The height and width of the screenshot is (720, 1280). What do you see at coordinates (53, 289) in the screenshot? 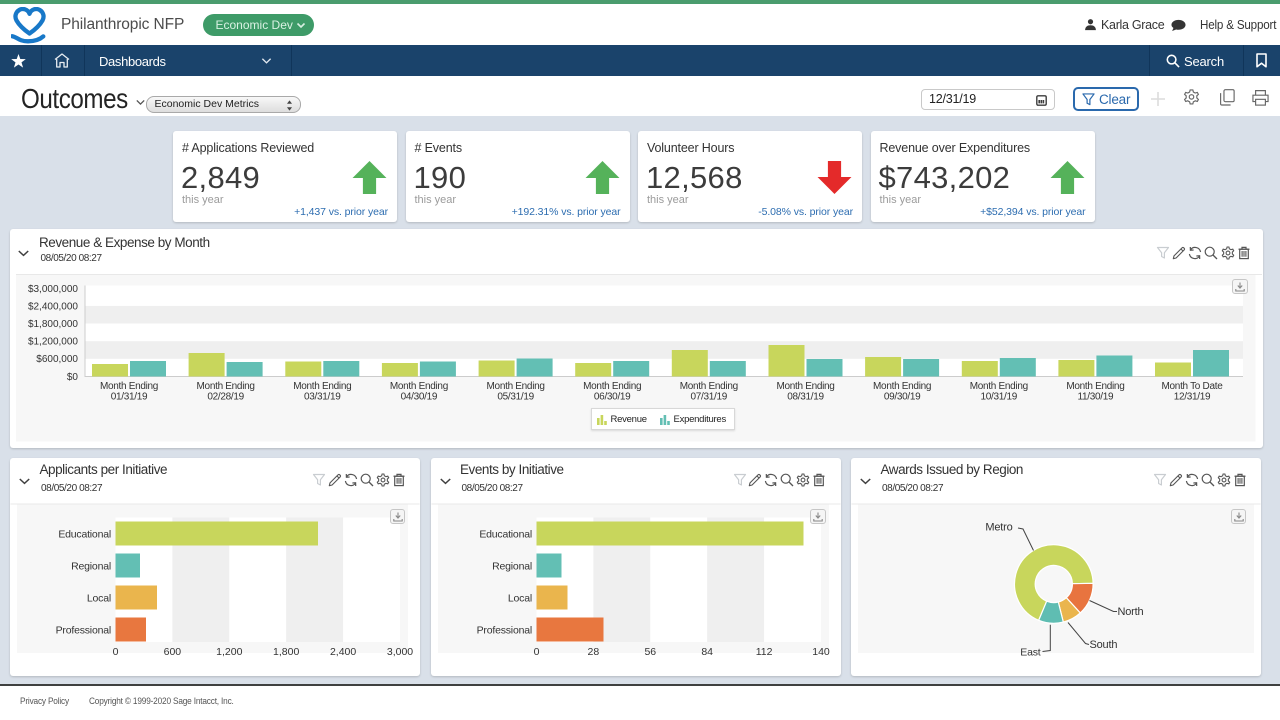
I see `svg-text: $3,000,000` at bounding box center [53, 289].